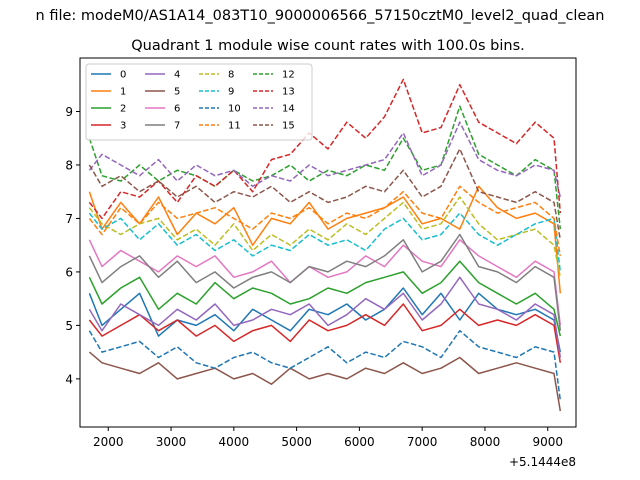 The height and width of the screenshot is (480, 640). What do you see at coordinates (234, 442) in the screenshot?
I see `x-tick-label: 4000` at bounding box center [234, 442].